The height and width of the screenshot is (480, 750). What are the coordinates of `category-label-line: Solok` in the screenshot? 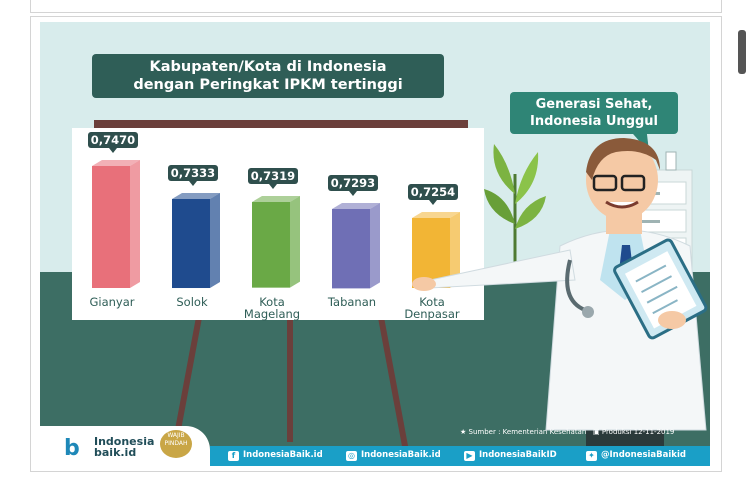 It's located at (192, 302).